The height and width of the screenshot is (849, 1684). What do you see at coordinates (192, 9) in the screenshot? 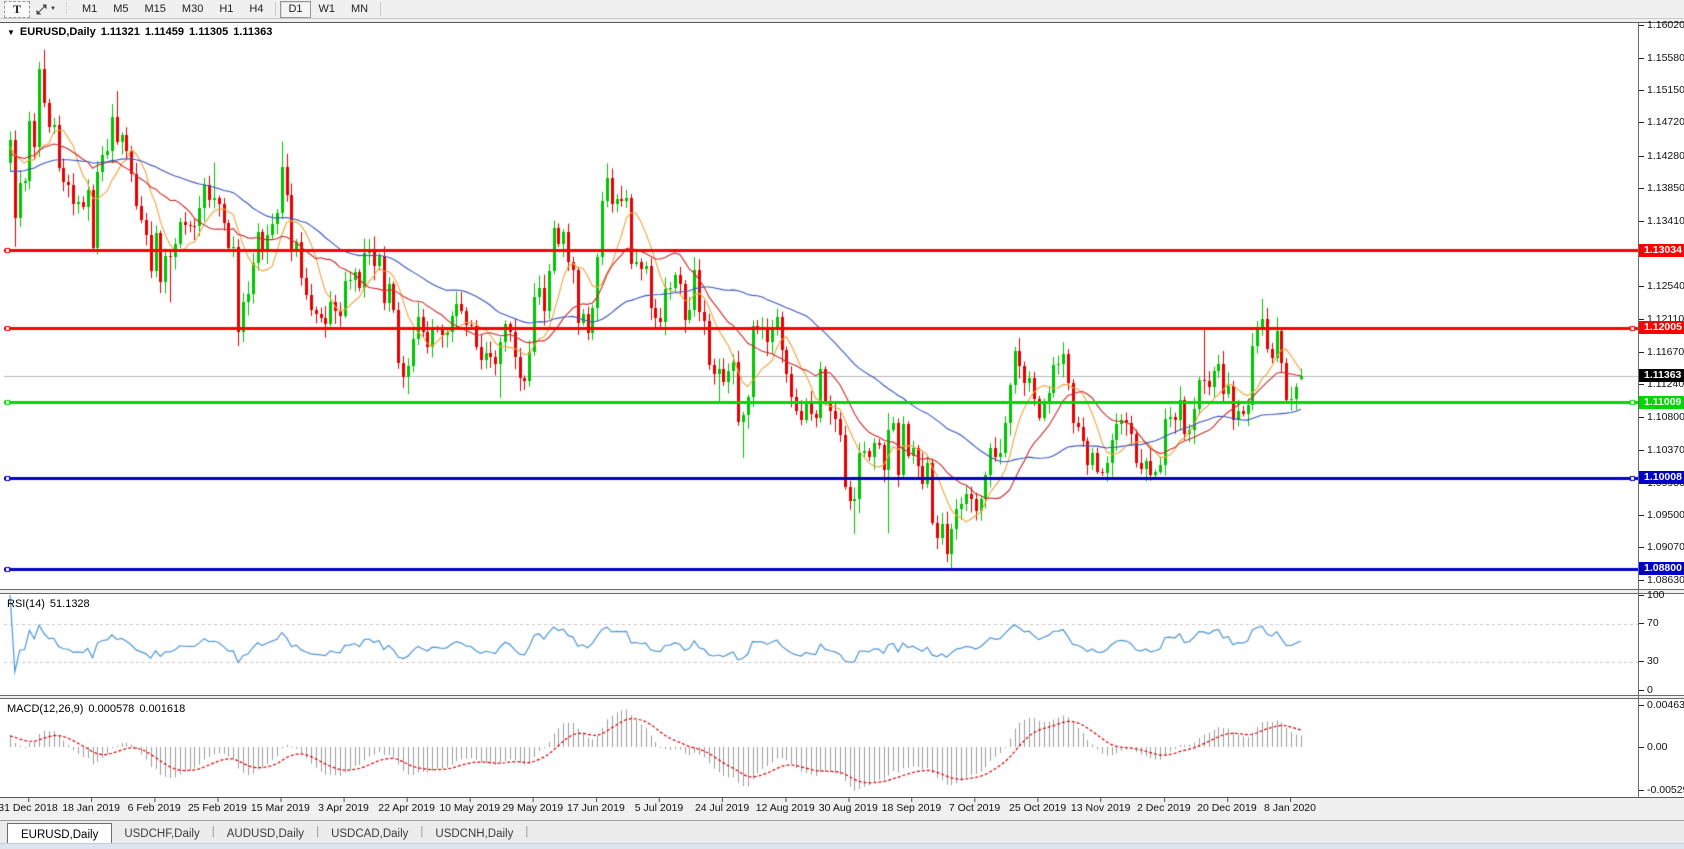
I see `timeframe-button-m30: M30` at bounding box center [192, 9].